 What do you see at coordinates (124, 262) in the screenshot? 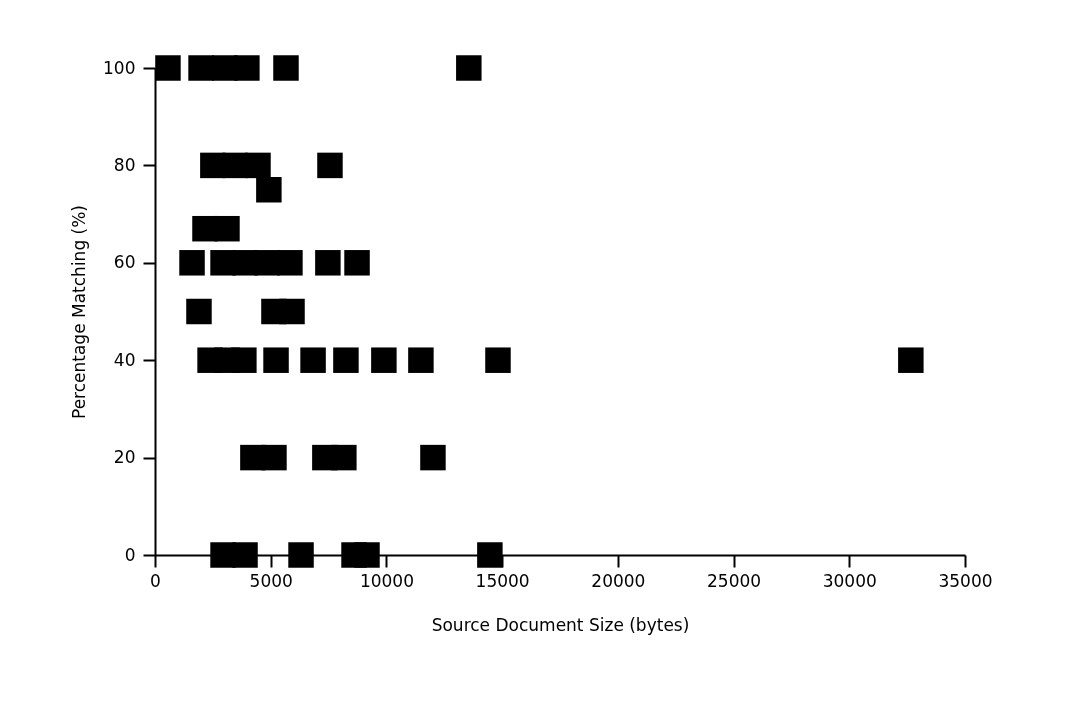
I see `y-tick-label: 60` at bounding box center [124, 262].